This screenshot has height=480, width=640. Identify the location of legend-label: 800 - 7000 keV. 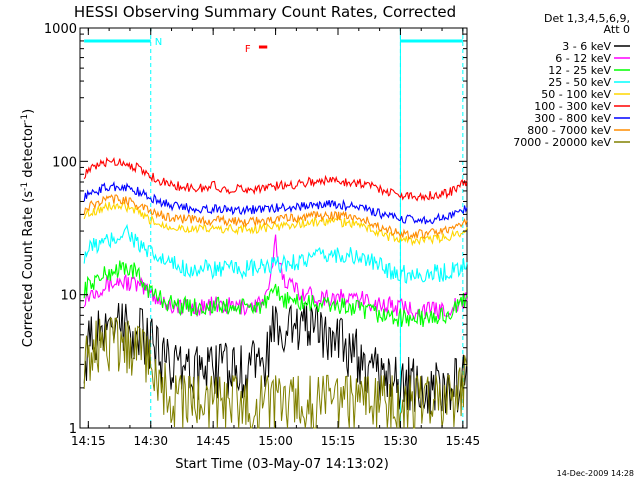
(569, 130).